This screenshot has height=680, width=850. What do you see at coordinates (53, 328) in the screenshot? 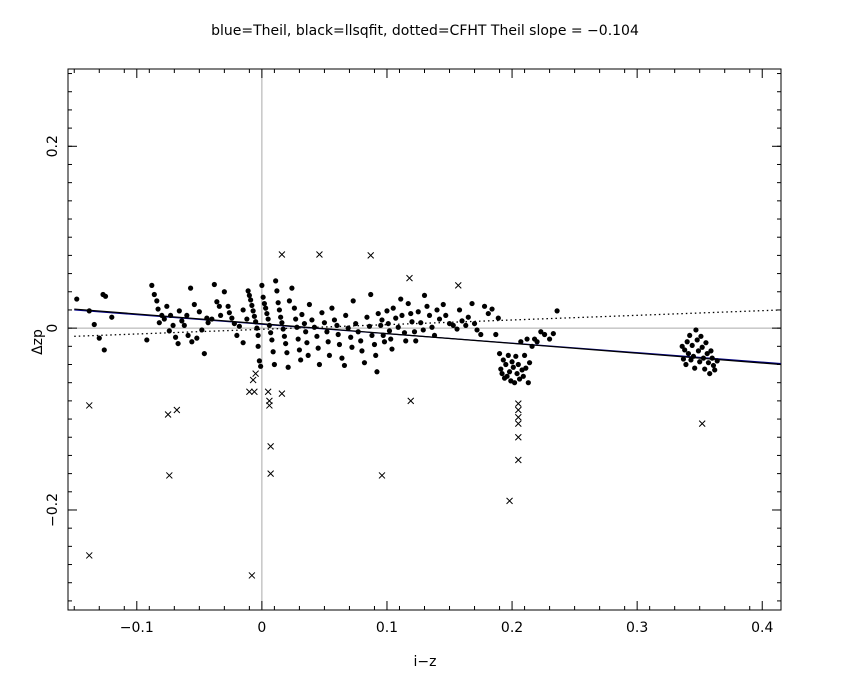
I see `y-tick-label: 0` at bounding box center [53, 328].